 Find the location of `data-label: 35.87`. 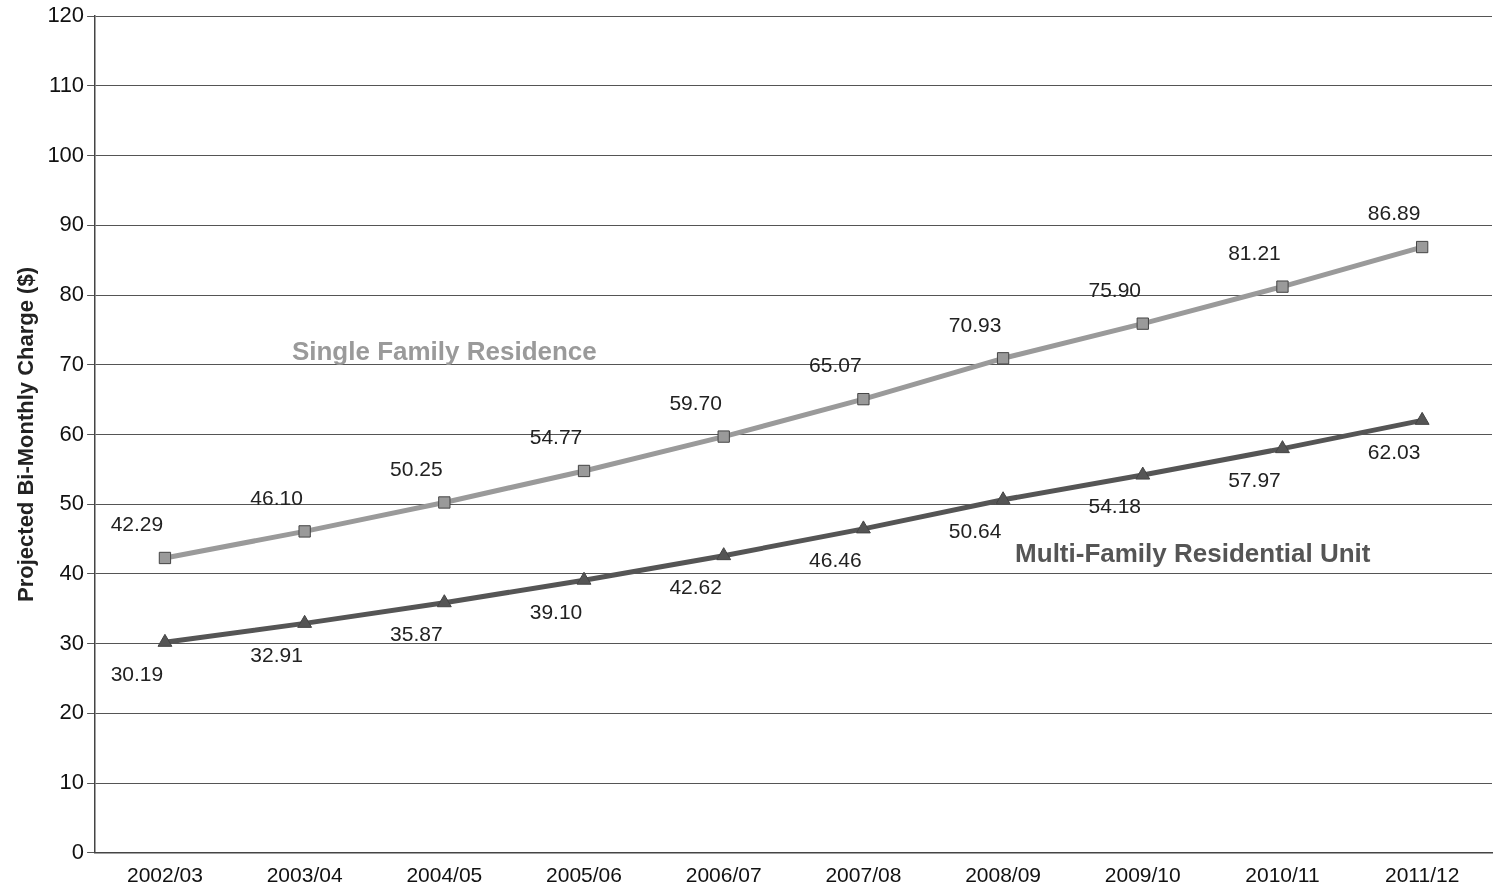

data-label: 35.87 is located at coordinates (416, 634).